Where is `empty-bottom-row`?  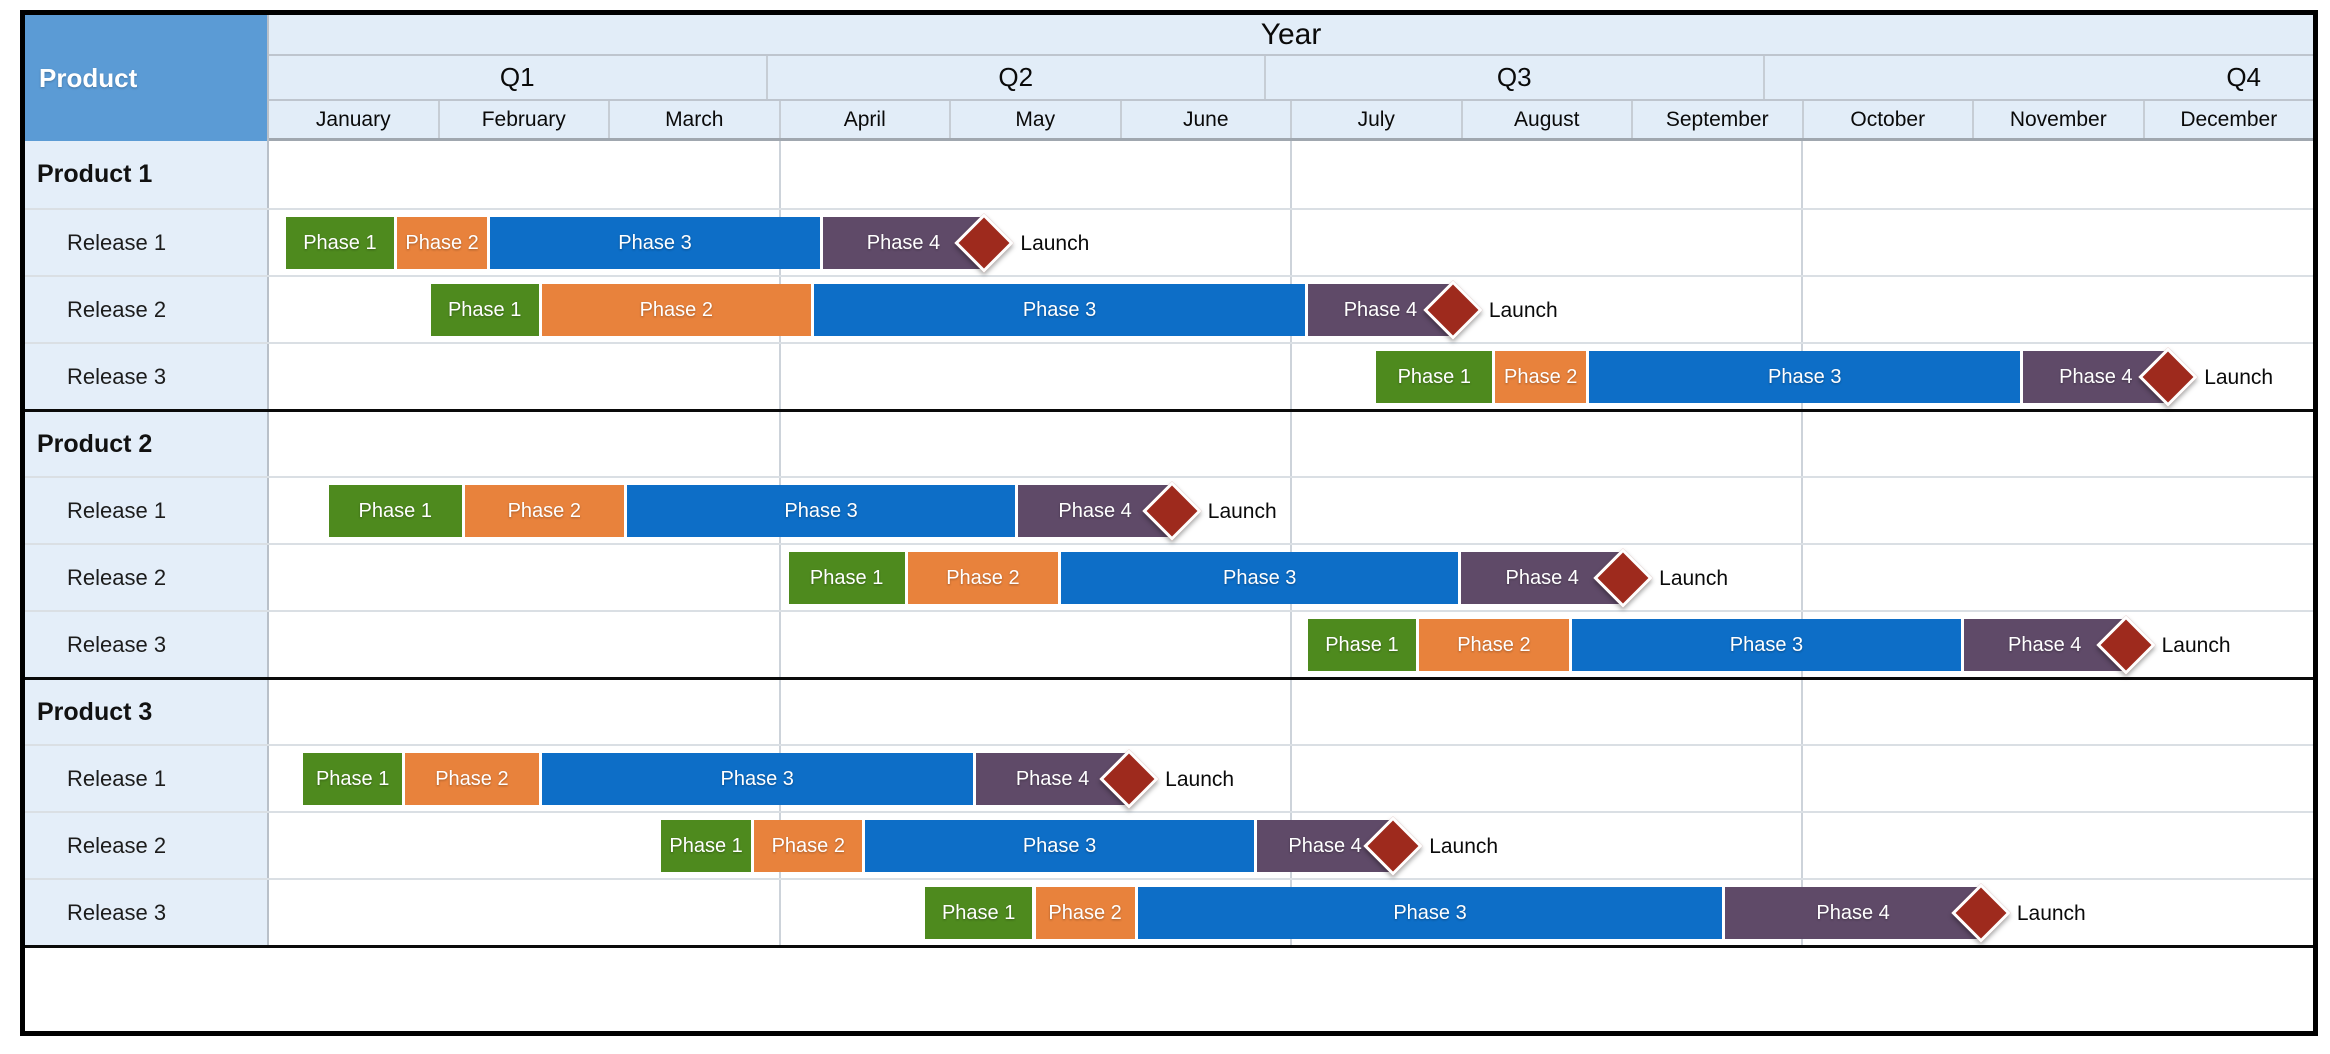
empty-bottom-row is located at coordinates (1169, 988).